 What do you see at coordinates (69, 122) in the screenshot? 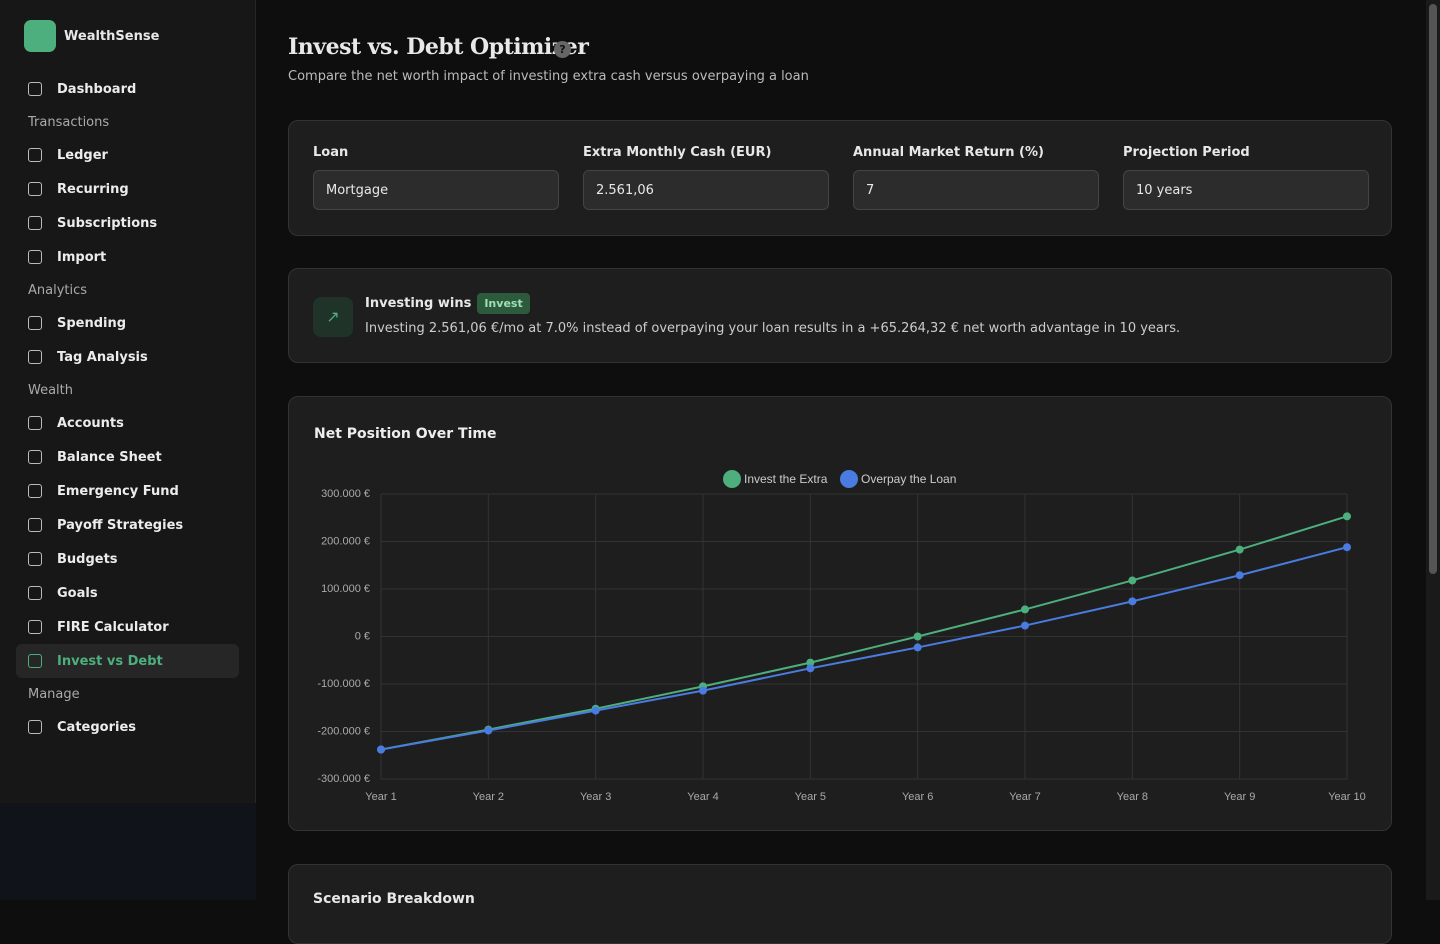
I see `nav-heading: Transactions` at bounding box center [69, 122].